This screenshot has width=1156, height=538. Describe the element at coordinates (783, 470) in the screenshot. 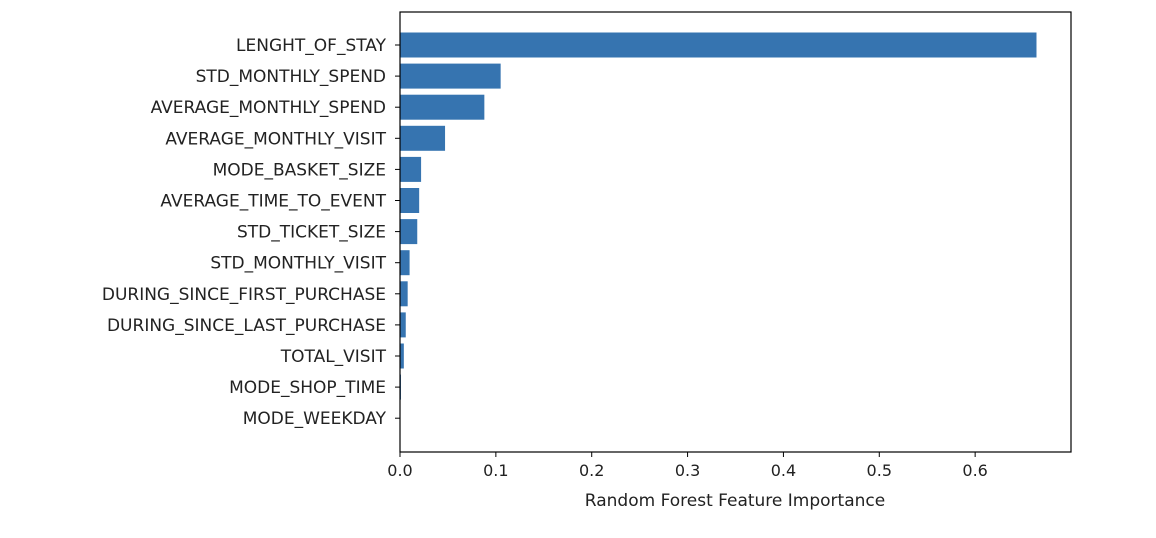

I see `x-tick-label: 0.4` at that location.